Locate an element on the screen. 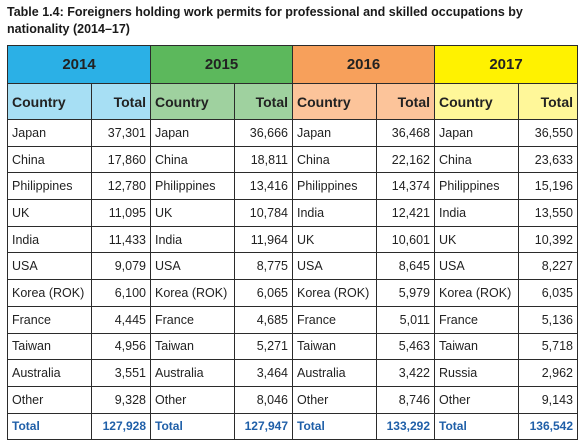 This screenshot has width=583, height=440. table-row: USA 9,079 USA 8,775 USA 8,645 USA 8,227 is located at coordinates (292, 266).